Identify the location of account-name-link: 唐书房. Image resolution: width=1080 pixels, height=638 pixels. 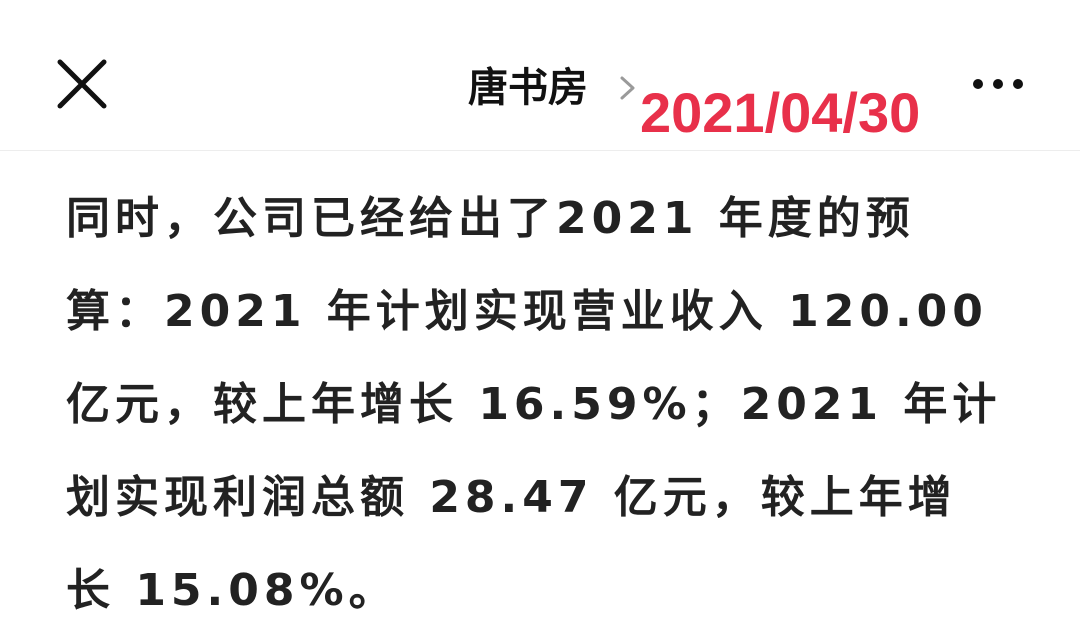
(528, 88).